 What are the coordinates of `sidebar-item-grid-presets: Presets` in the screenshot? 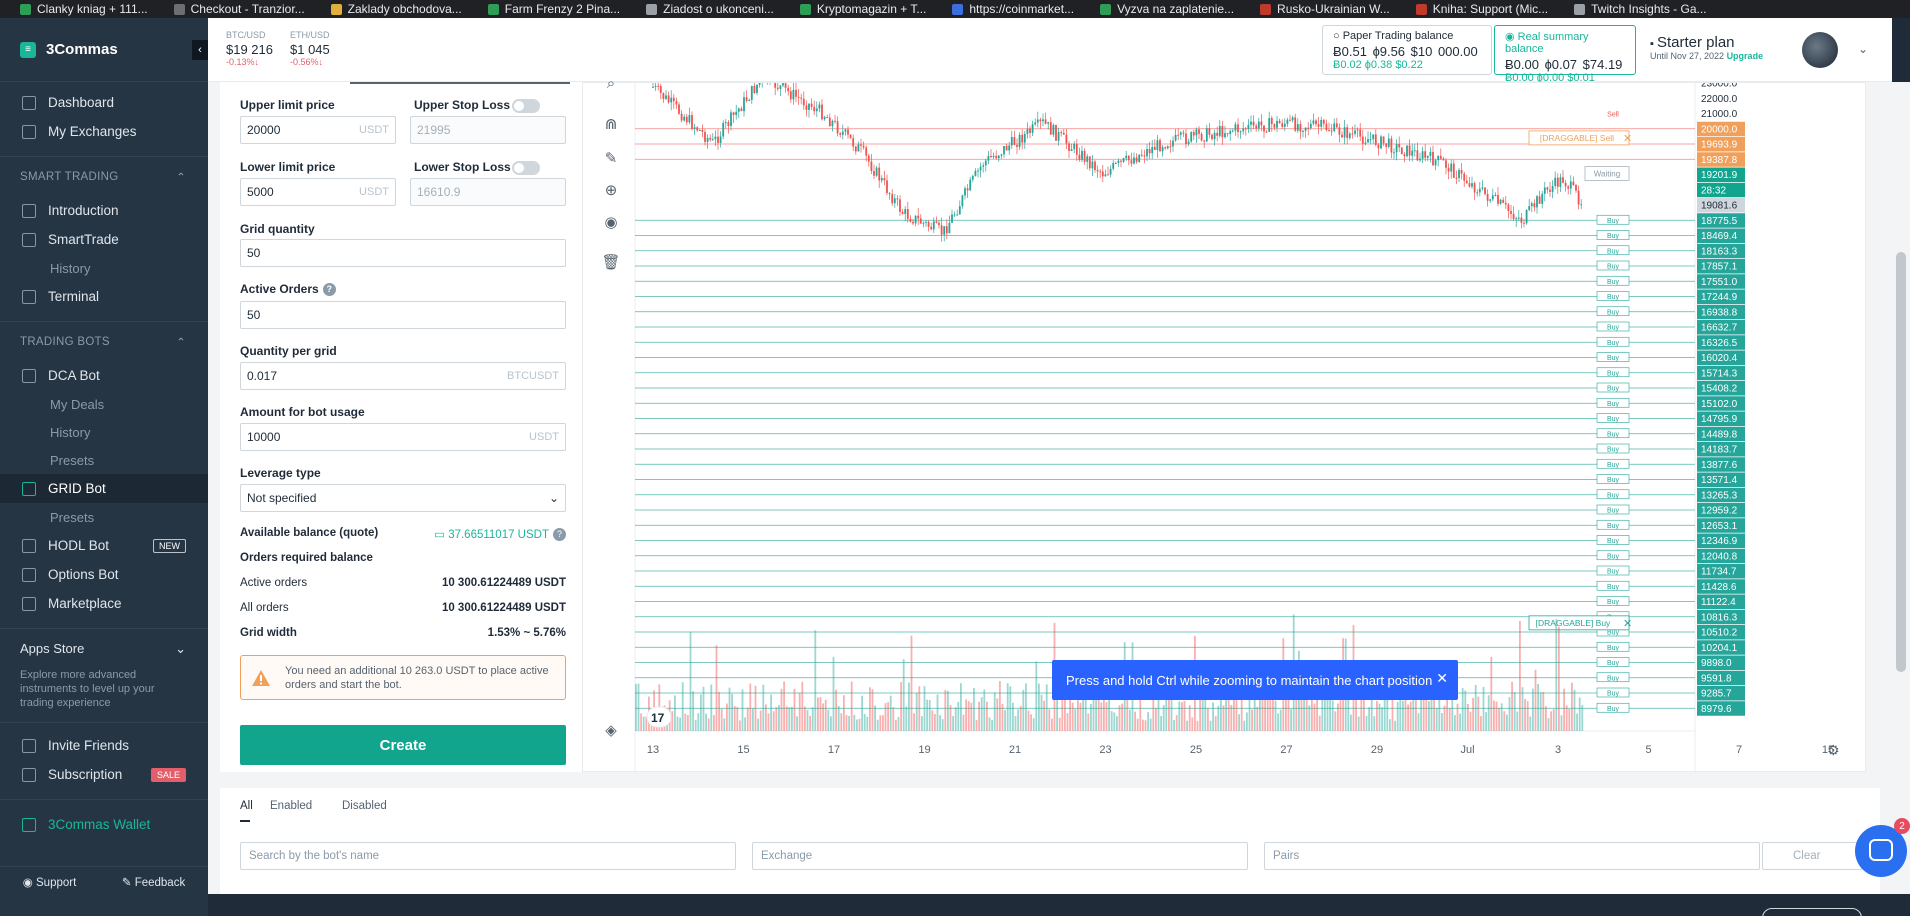 It's located at (72, 517).